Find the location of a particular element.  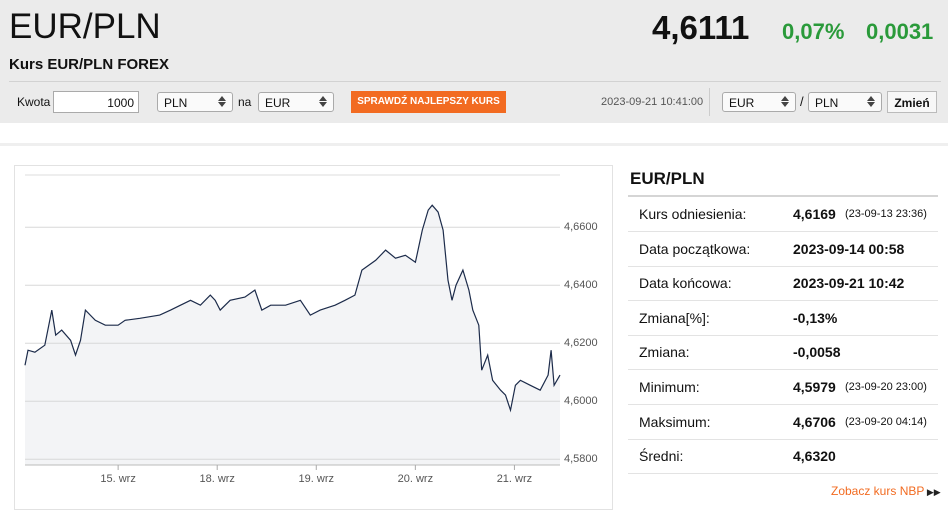

arrows: ▶▶ is located at coordinates (932, 492).